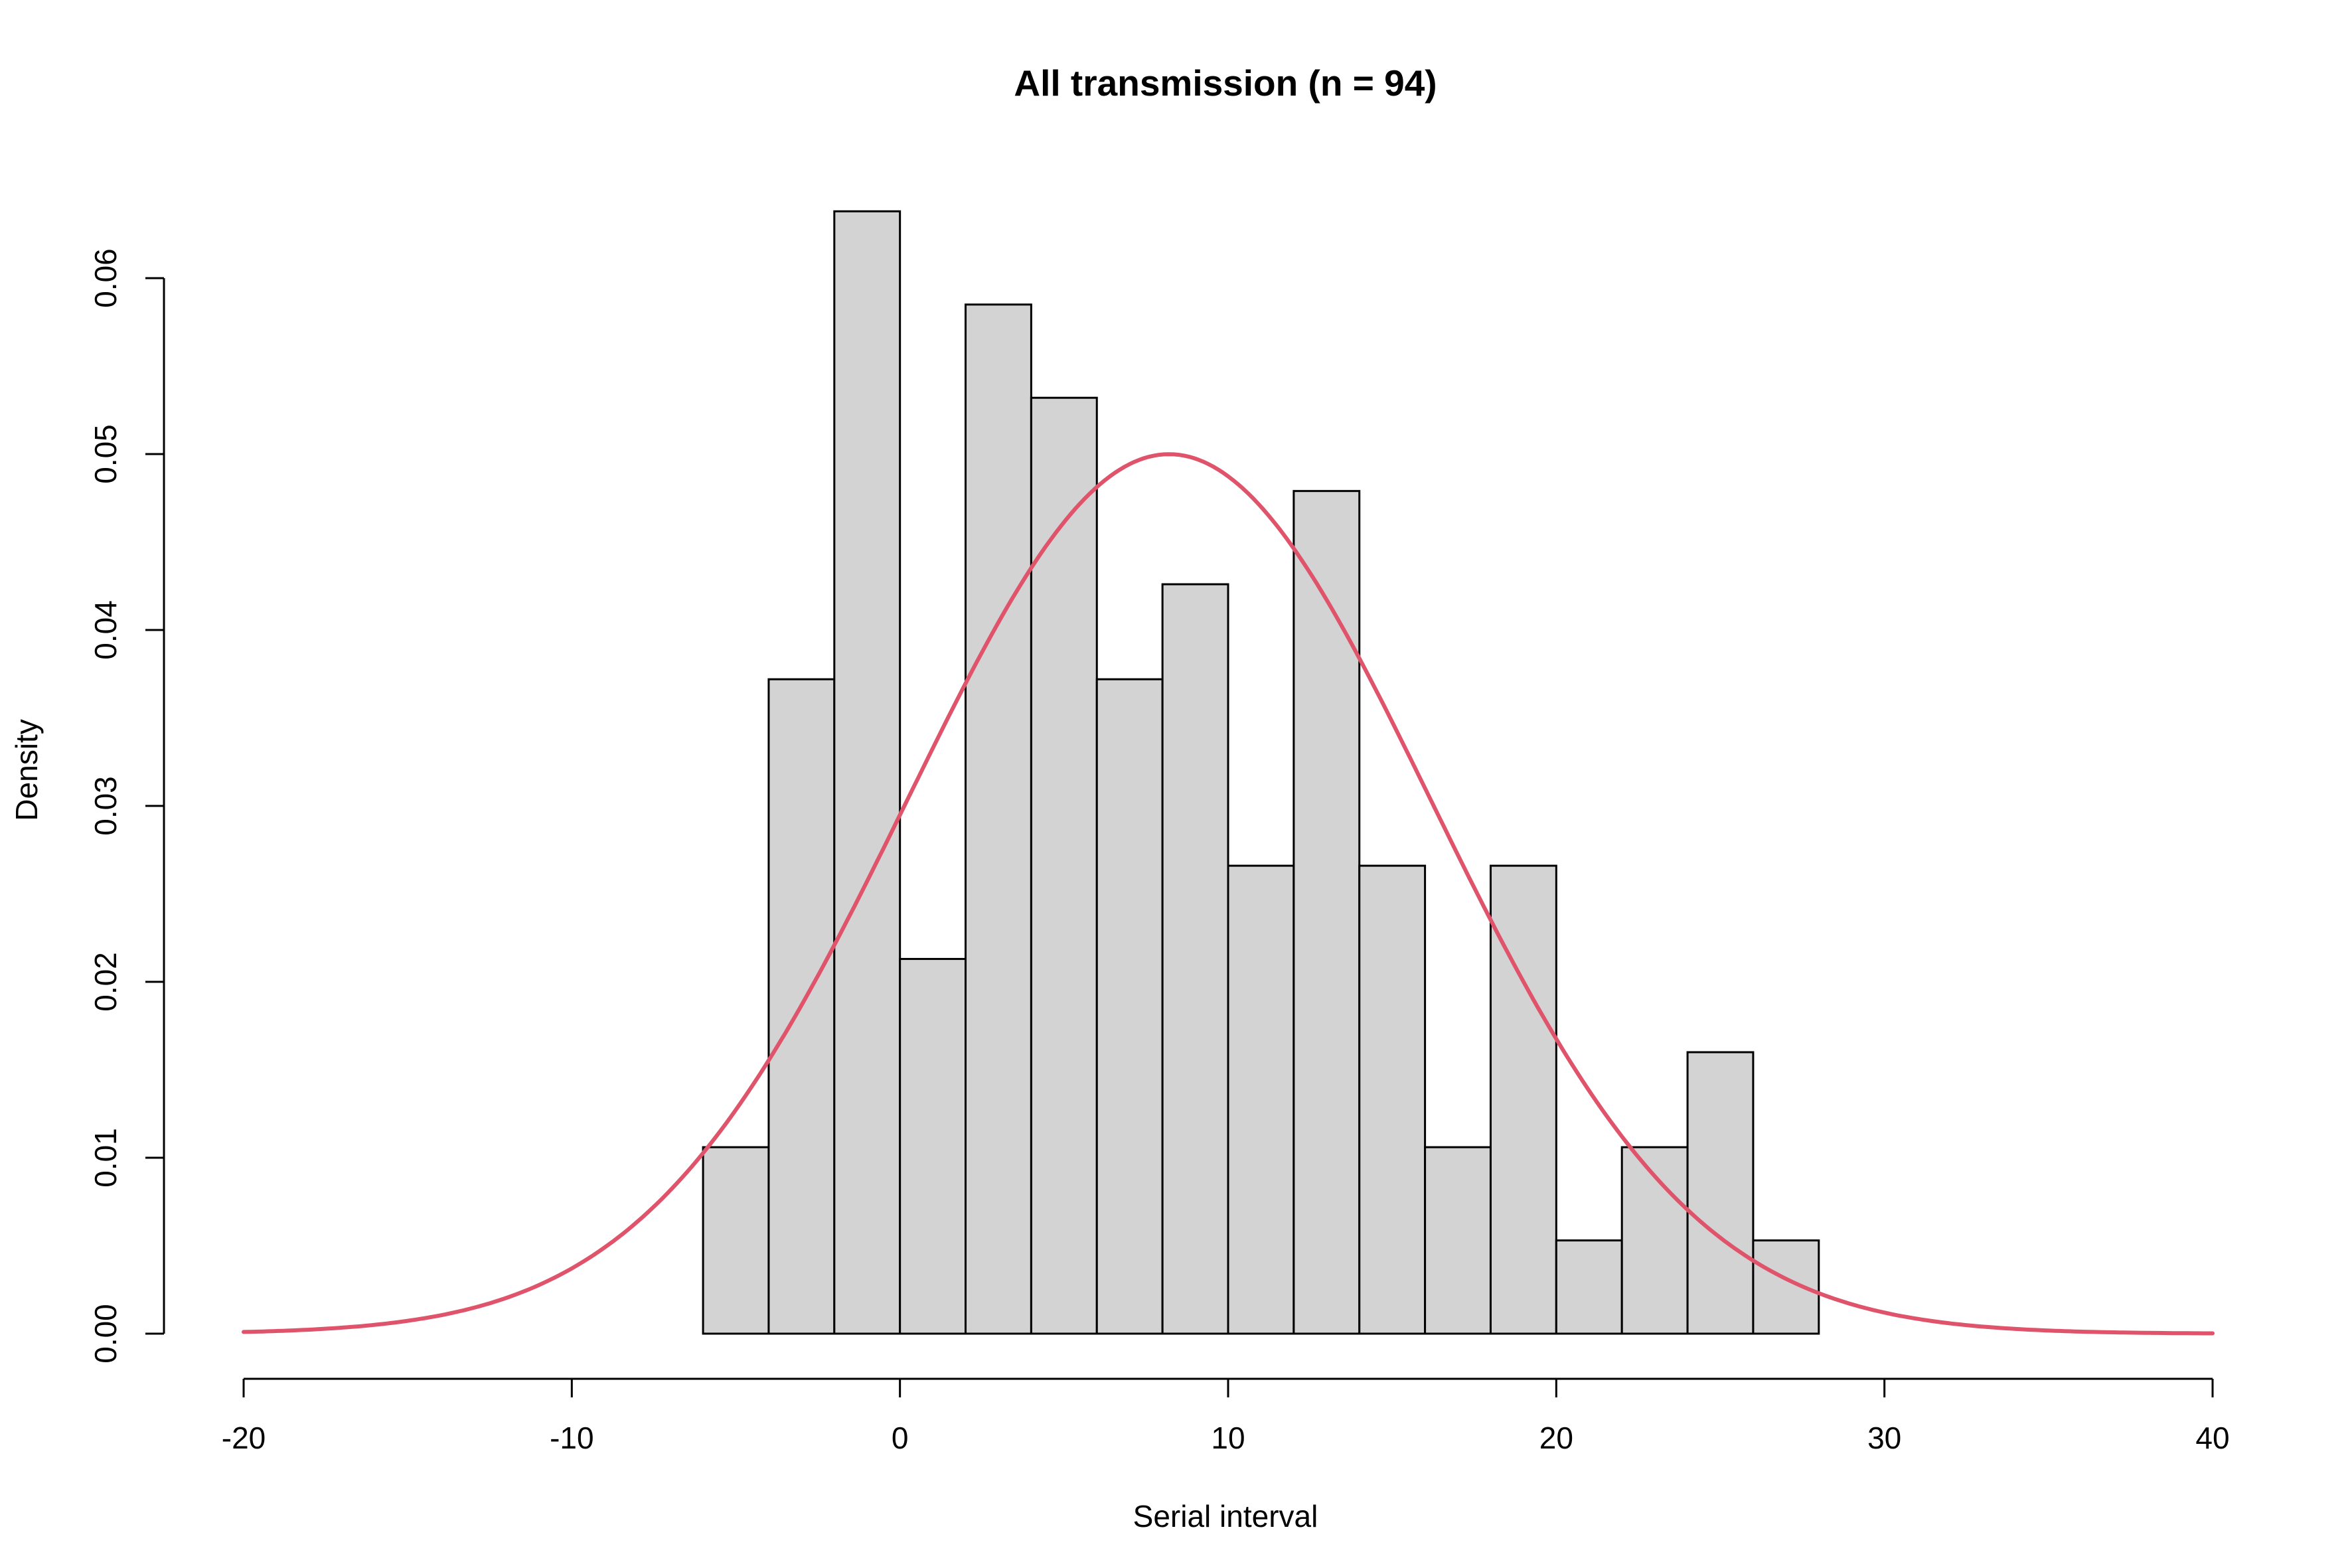 Image resolution: width=2352 pixels, height=1568 pixels. What do you see at coordinates (901, 1438) in the screenshot?
I see `x-tick-label: 0` at bounding box center [901, 1438].